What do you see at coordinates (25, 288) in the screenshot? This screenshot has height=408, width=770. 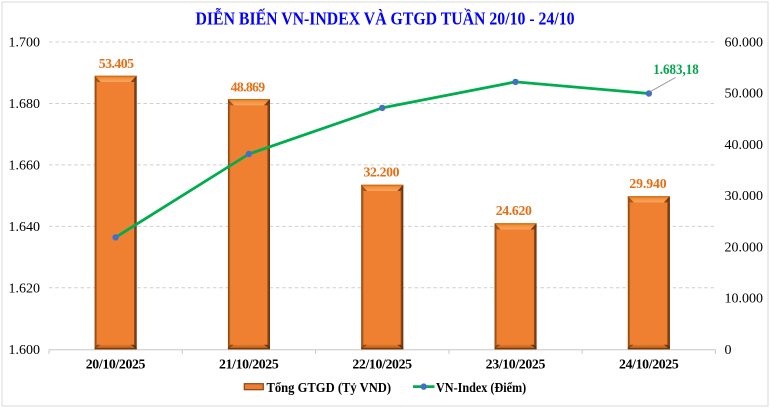 I see `svg-text: 1.620` at bounding box center [25, 288].